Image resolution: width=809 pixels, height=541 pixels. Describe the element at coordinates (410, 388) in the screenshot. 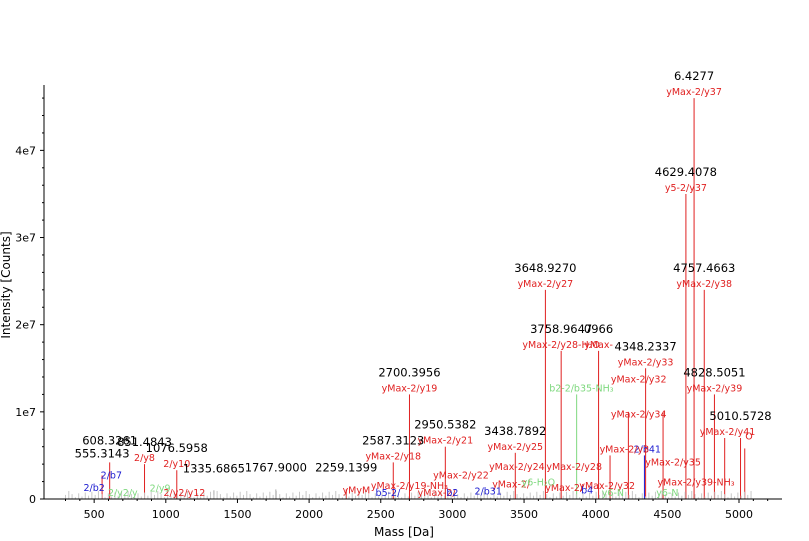

I see `ion-label: yMax-2/y19` at that location.